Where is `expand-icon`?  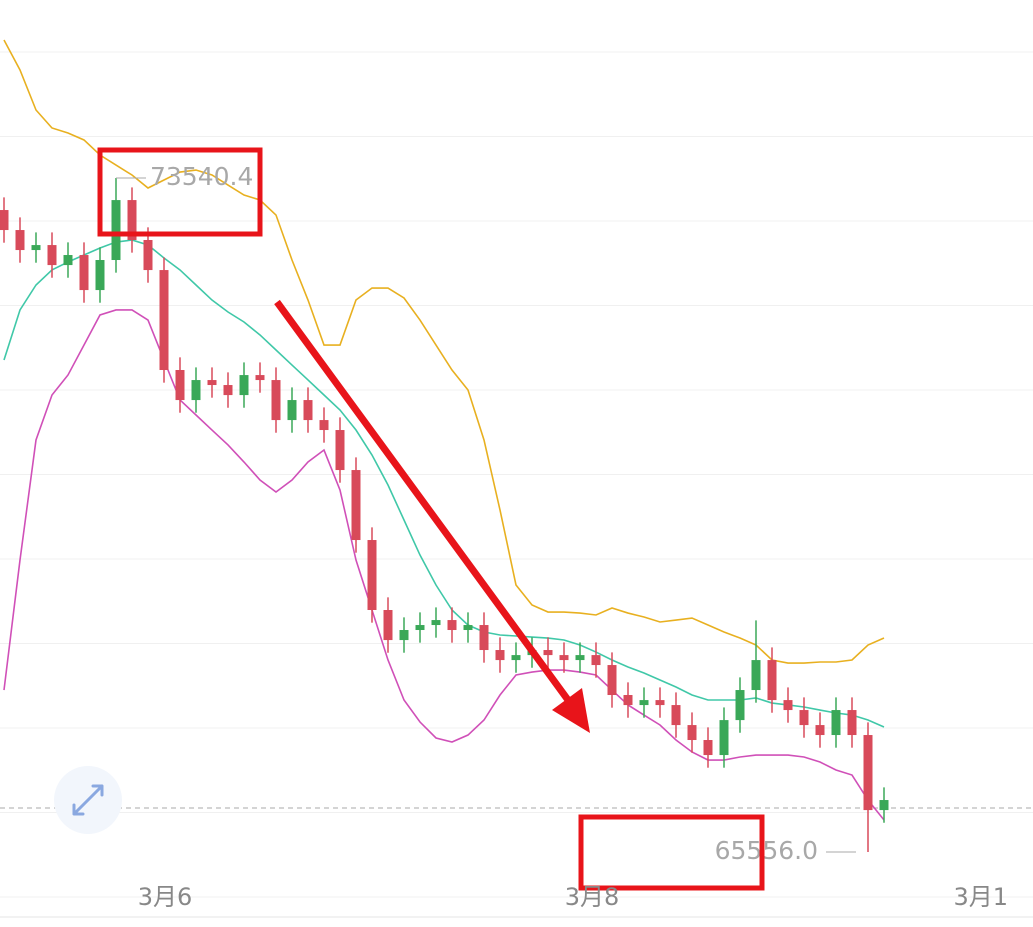 expand-icon is located at coordinates (88, 800).